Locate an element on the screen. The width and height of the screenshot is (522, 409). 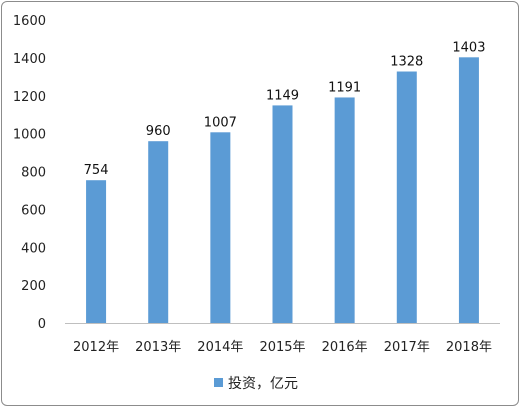
x-tick-label: 2014年 is located at coordinates (220, 347).